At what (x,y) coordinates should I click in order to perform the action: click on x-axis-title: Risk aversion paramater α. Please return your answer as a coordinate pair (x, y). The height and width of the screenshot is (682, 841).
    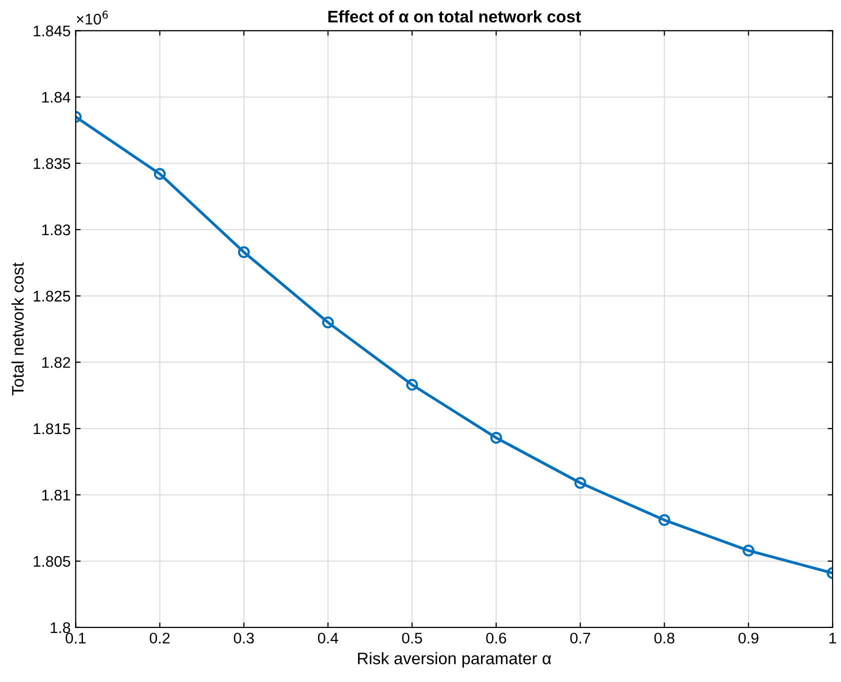
    Looking at the image, I should click on (455, 660).